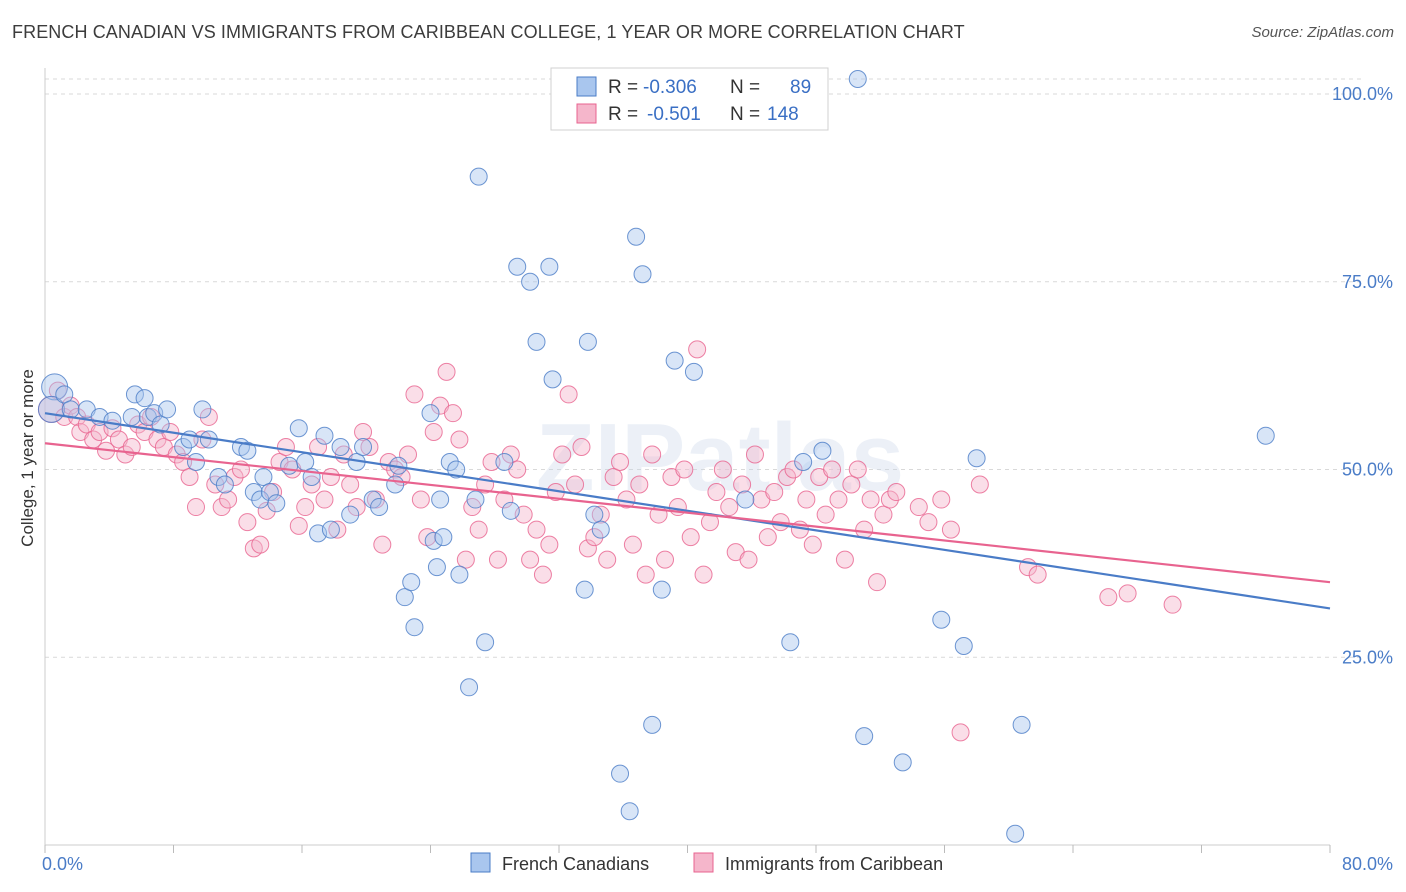 Image resolution: width=1406 pixels, height=892 pixels. I want to click on stats-legend: R = -0.306 N = 89 R = -0.501 N = 148, so click(689, 99).